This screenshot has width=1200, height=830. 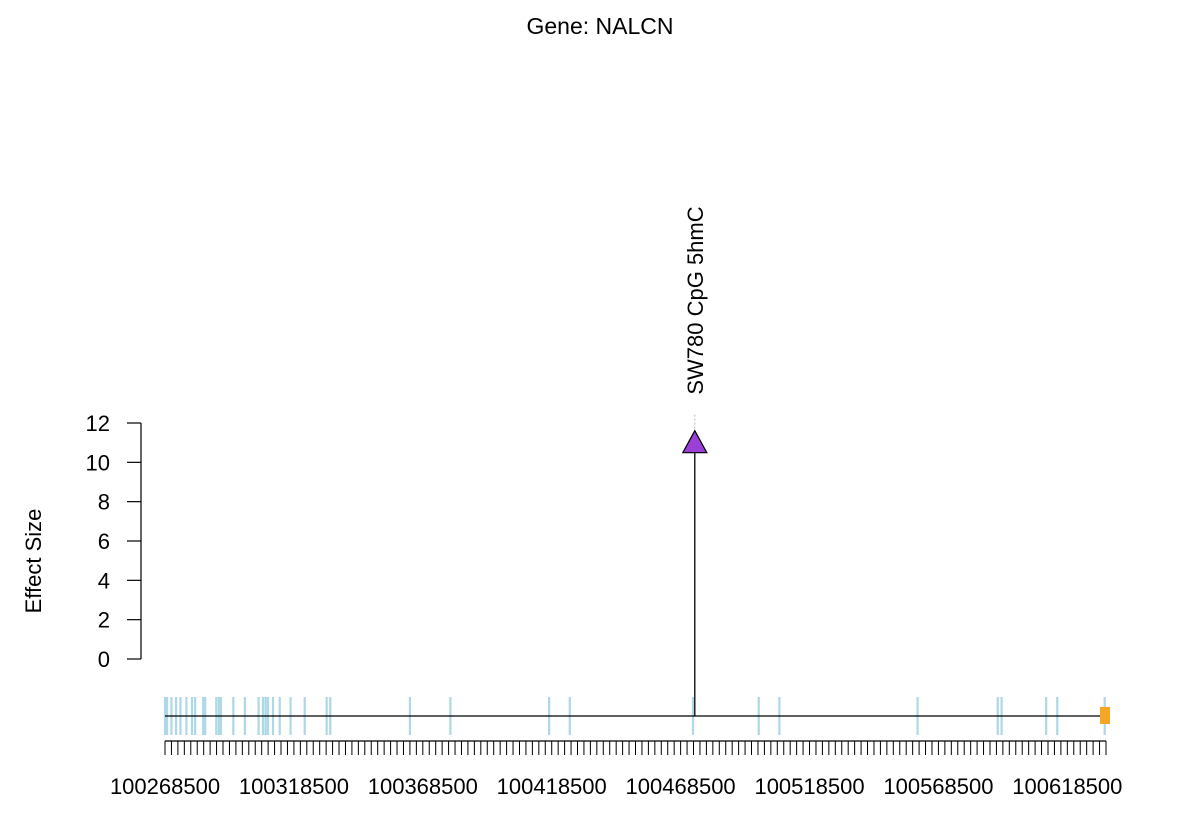 I want to click on triangle-marker, so click(x=694, y=441).